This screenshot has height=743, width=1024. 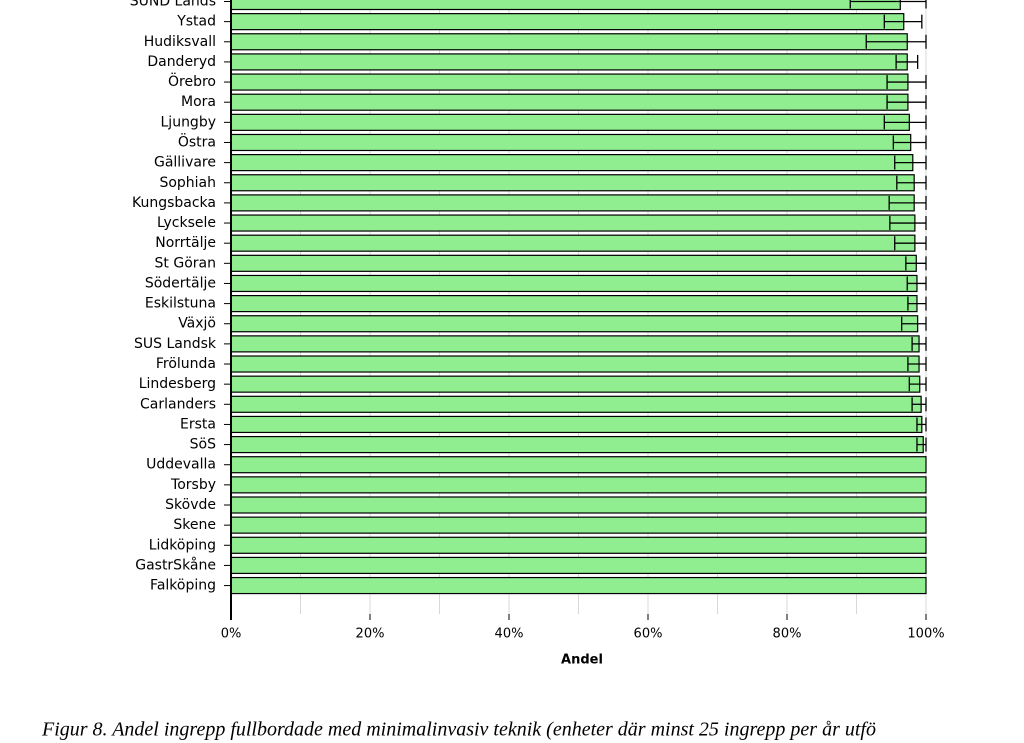 What do you see at coordinates (582, 660) in the screenshot?
I see `x-axis-label: Andel` at bounding box center [582, 660].